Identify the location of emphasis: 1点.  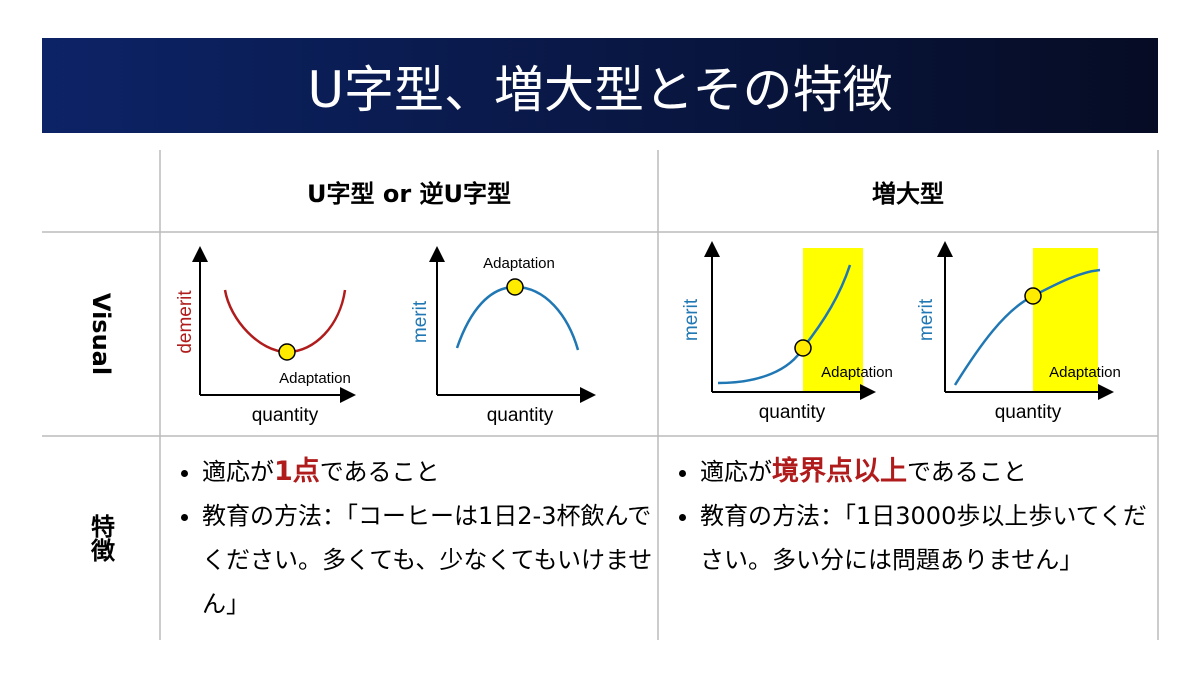
(297, 471).